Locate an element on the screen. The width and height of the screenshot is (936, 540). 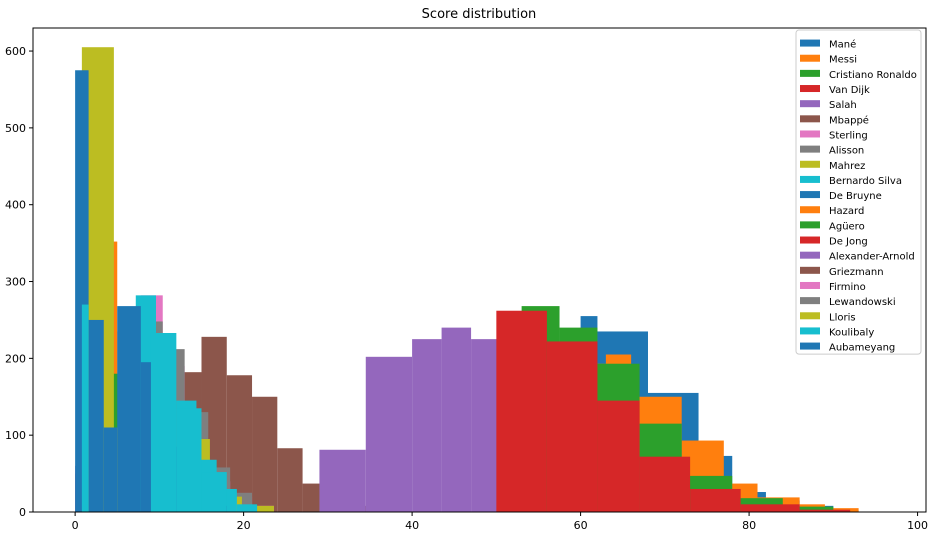
legend-label: Aubameyang is located at coordinates (862, 348).